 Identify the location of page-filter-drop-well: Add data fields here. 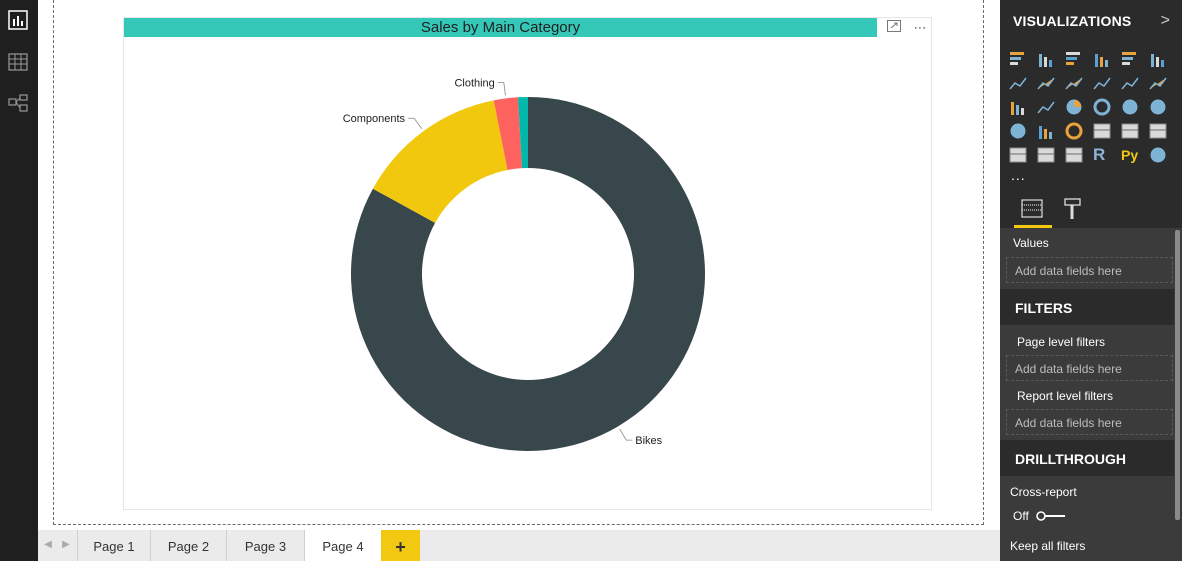
(1089, 368).